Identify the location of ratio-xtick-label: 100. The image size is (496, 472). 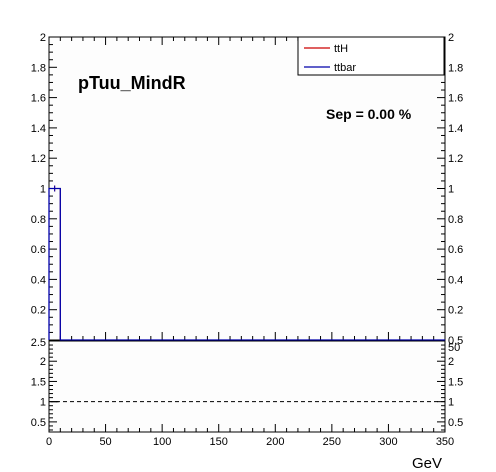
(162, 442).